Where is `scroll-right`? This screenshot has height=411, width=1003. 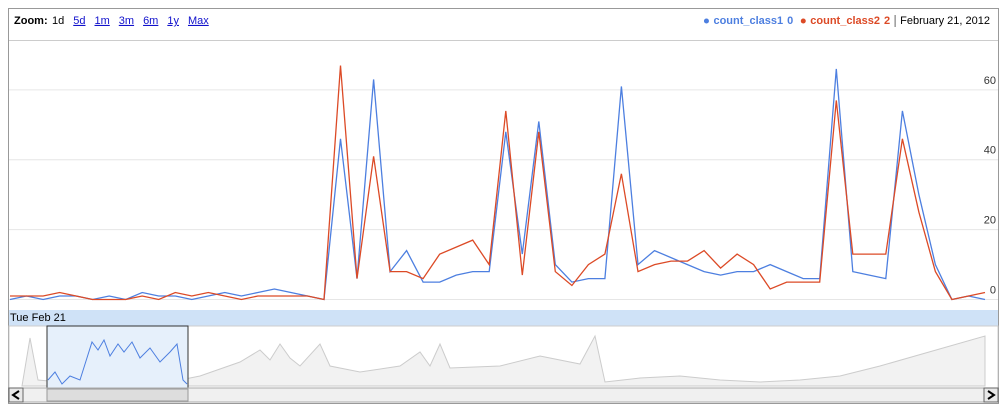
scroll-right is located at coordinates (991, 395).